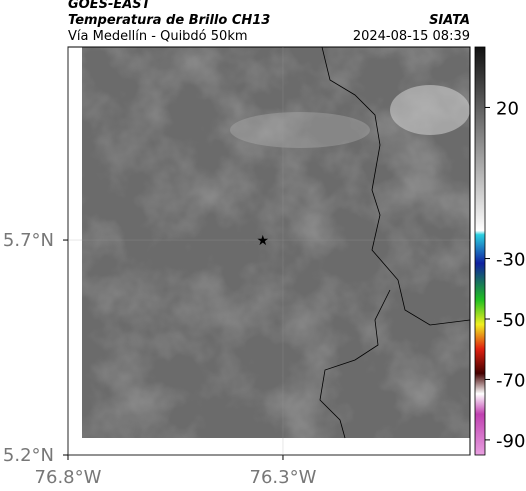 The image size is (526, 491). Describe the element at coordinates (510, 380) in the screenshot. I see `colorbar-label: -70` at that location.